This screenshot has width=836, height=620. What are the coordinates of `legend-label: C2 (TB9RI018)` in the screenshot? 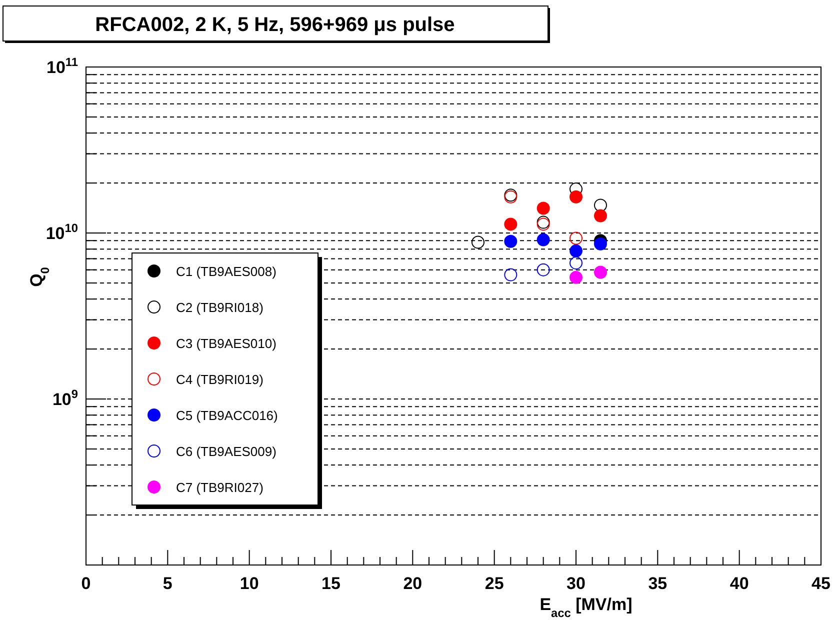 It's located at (220, 307).